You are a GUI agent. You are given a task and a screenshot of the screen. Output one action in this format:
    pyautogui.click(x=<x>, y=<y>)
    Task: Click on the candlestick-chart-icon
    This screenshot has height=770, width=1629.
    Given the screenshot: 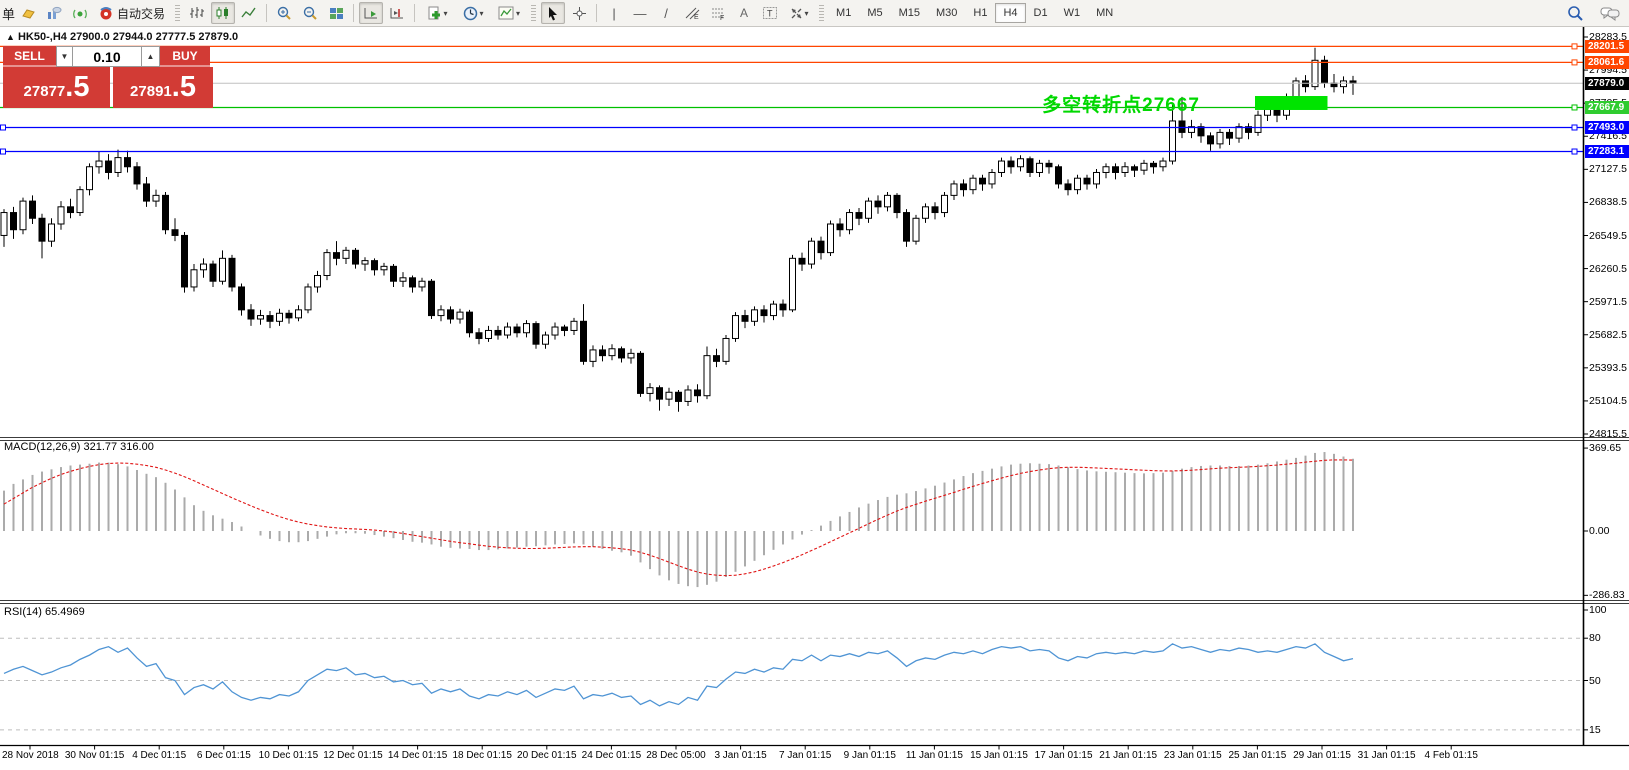 What is the action you would take?
    pyautogui.click(x=223, y=13)
    